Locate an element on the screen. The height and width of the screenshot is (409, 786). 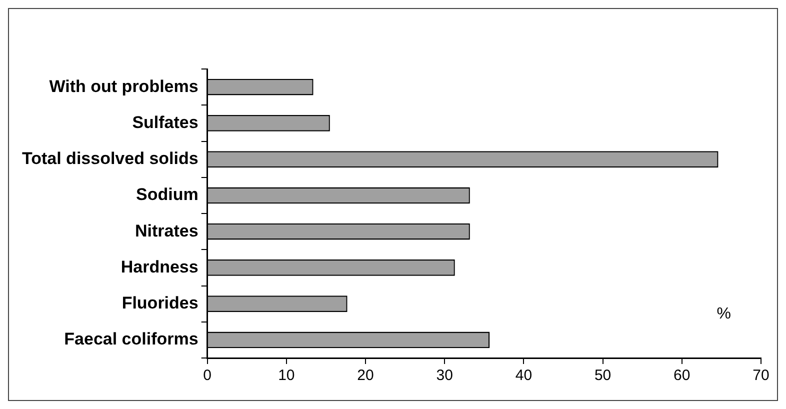
y-tick-label: Fluorides is located at coordinates (160, 303).